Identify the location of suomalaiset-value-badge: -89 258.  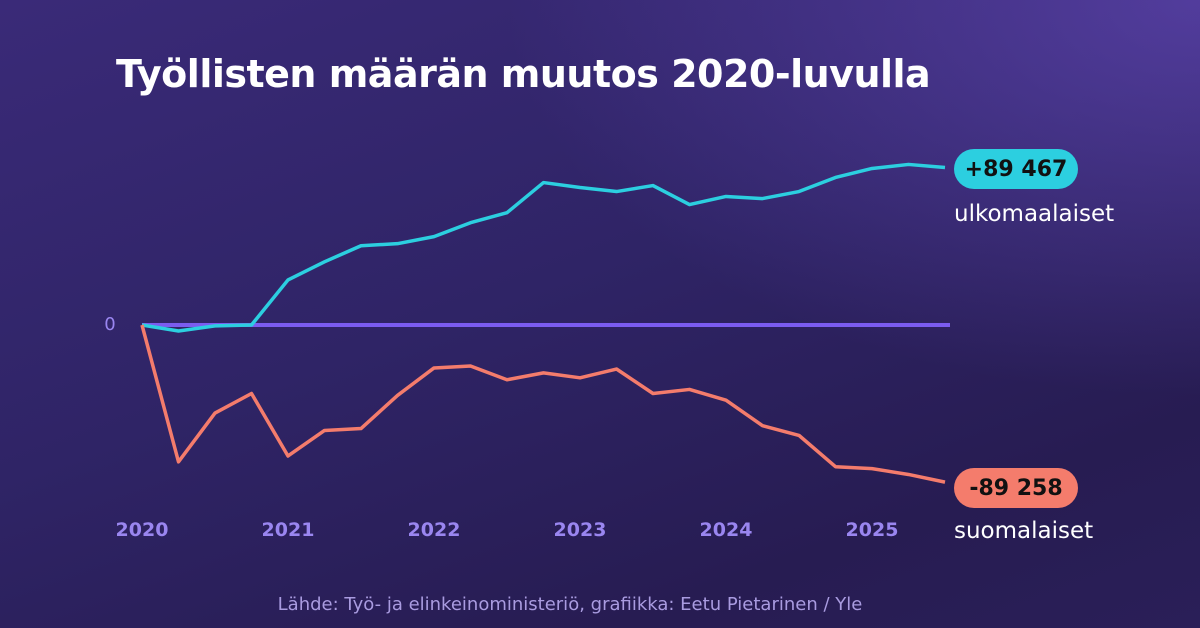
(1016, 488).